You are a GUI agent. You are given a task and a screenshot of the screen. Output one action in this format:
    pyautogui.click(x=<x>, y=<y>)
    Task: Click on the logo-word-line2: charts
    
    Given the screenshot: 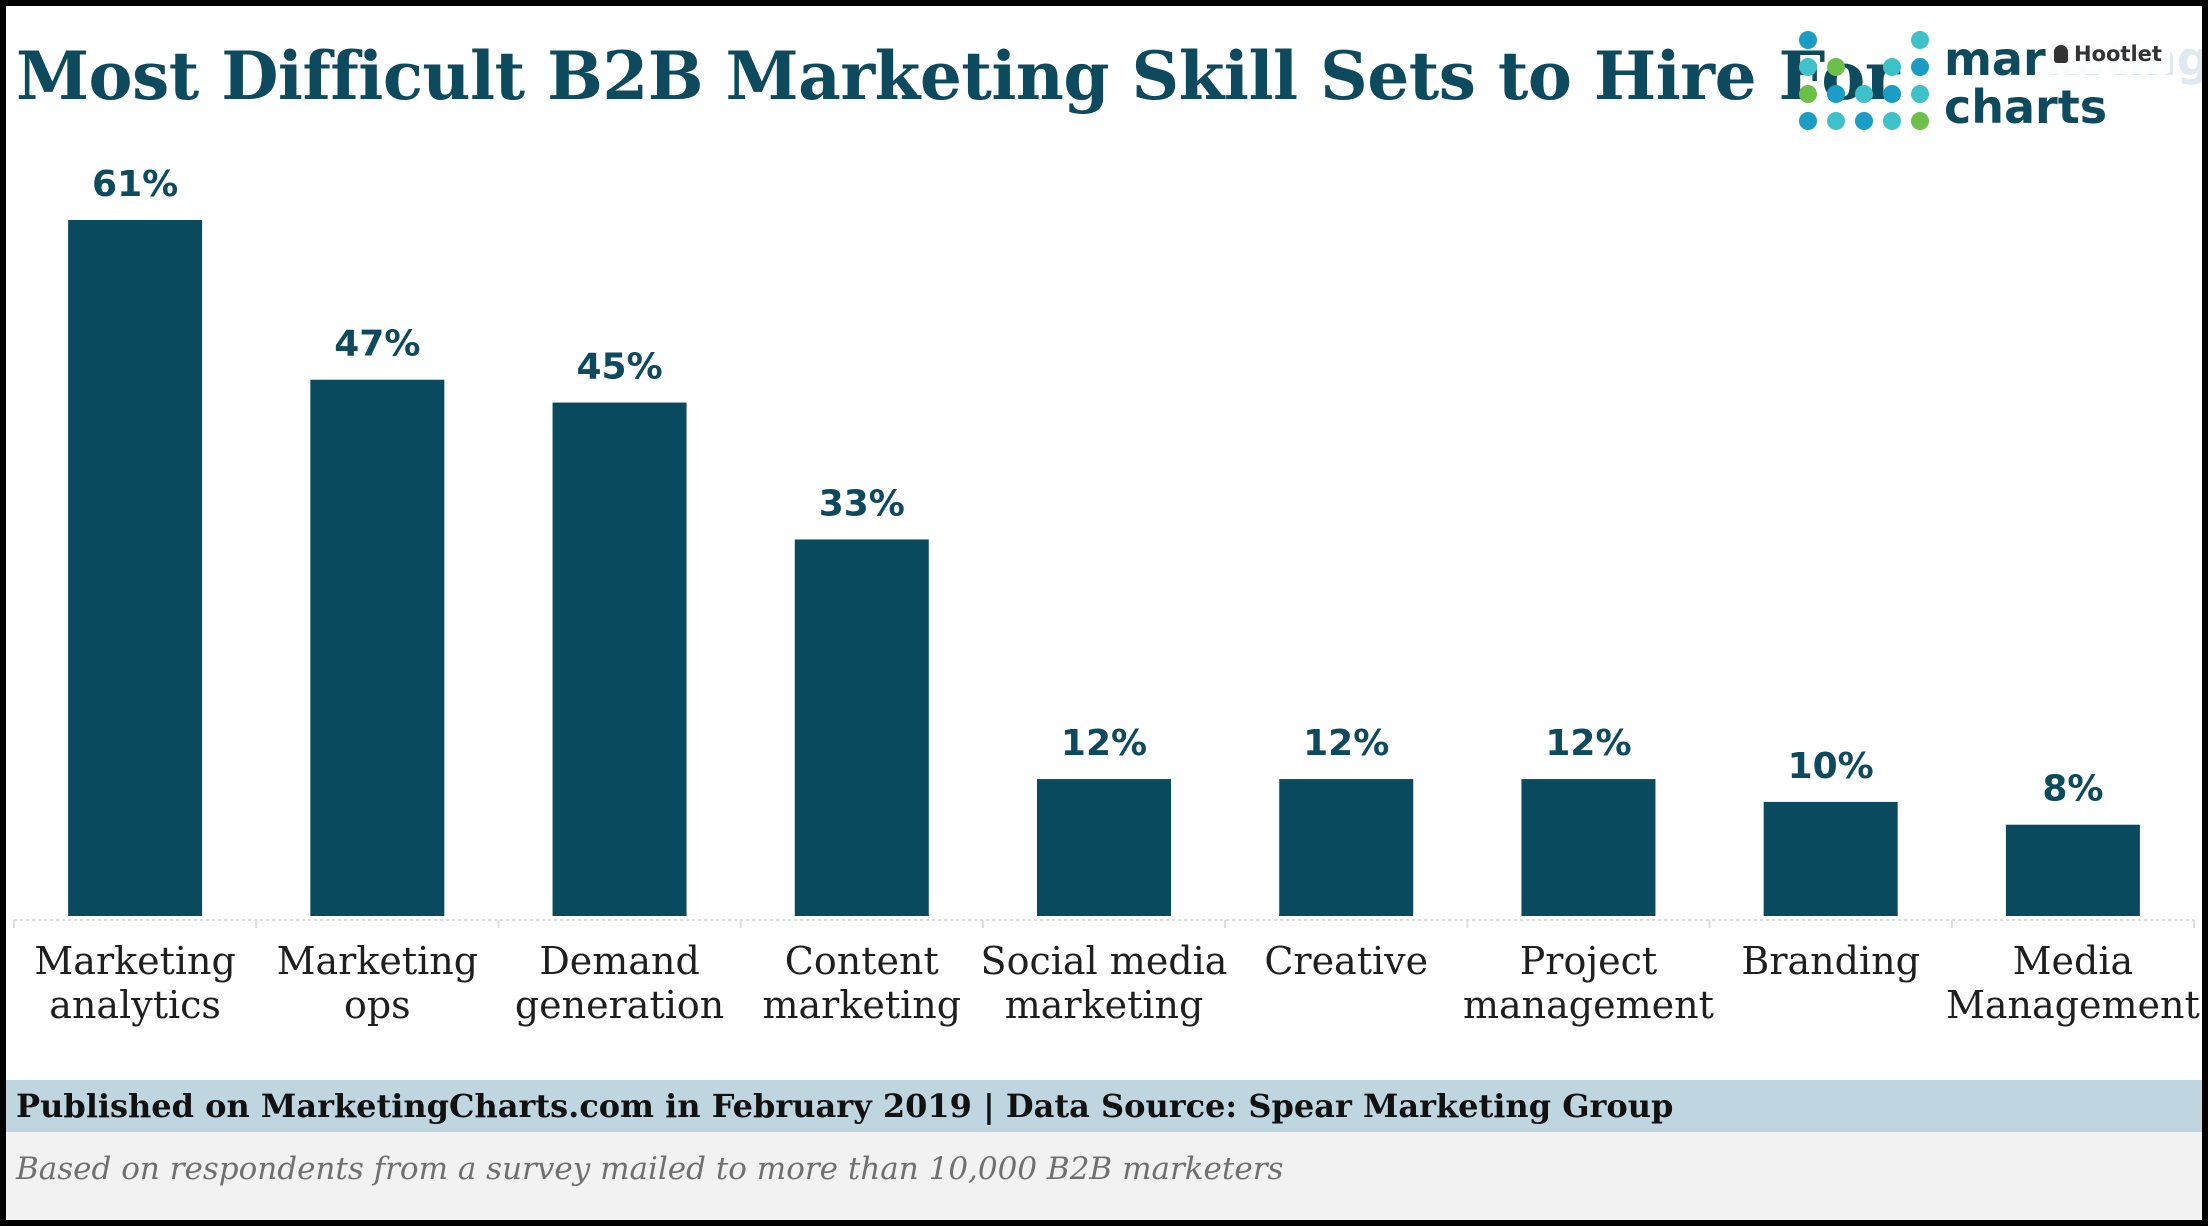 What is the action you would take?
    pyautogui.click(x=2026, y=107)
    